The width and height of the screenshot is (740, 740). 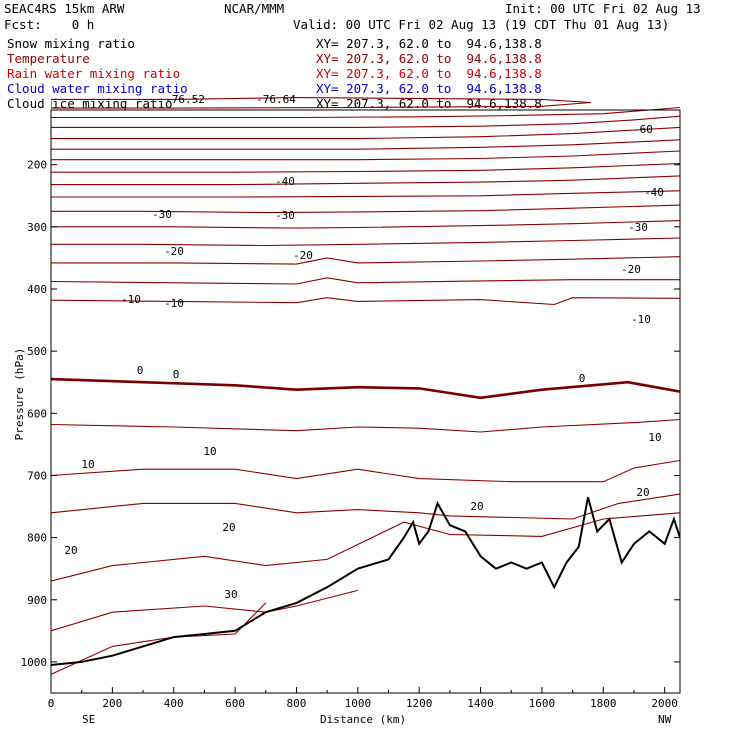 I want to click on contour-label: -60, so click(x=643, y=129).